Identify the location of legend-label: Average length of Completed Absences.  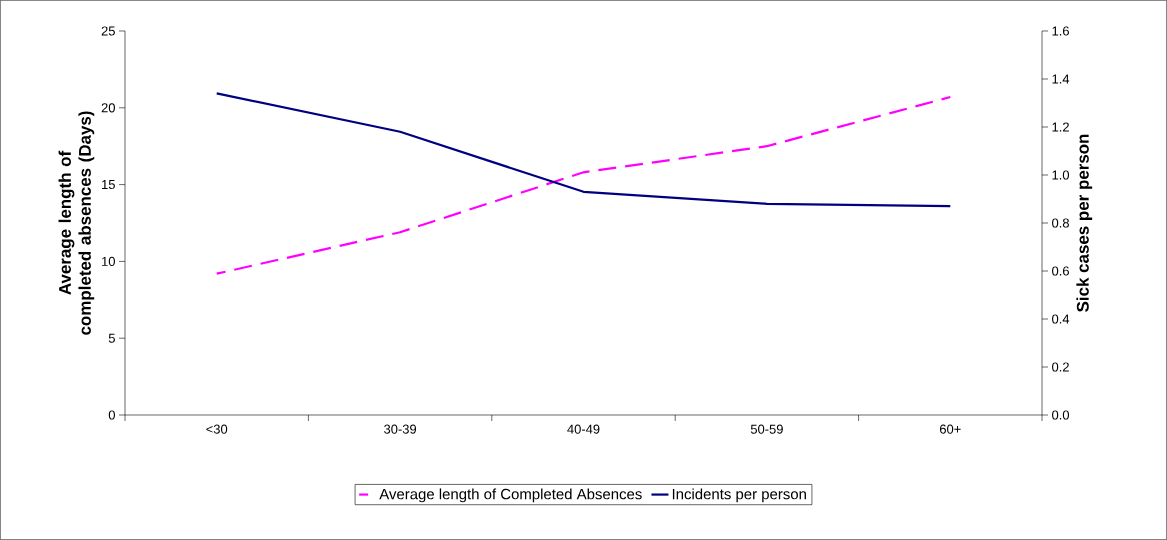
(510, 495).